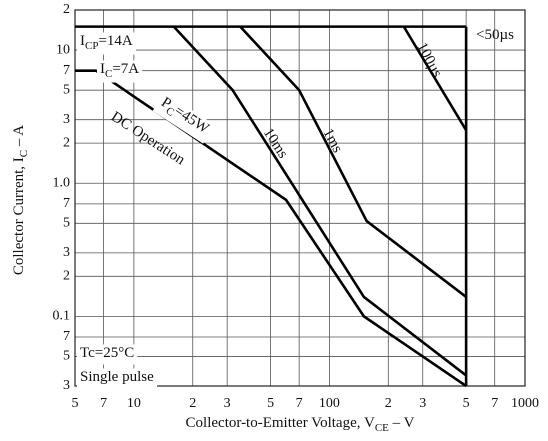 This screenshot has width=548, height=441. Describe the element at coordinates (329, 403) in the screenshot. I see `x-tick-label: 100` at that location.